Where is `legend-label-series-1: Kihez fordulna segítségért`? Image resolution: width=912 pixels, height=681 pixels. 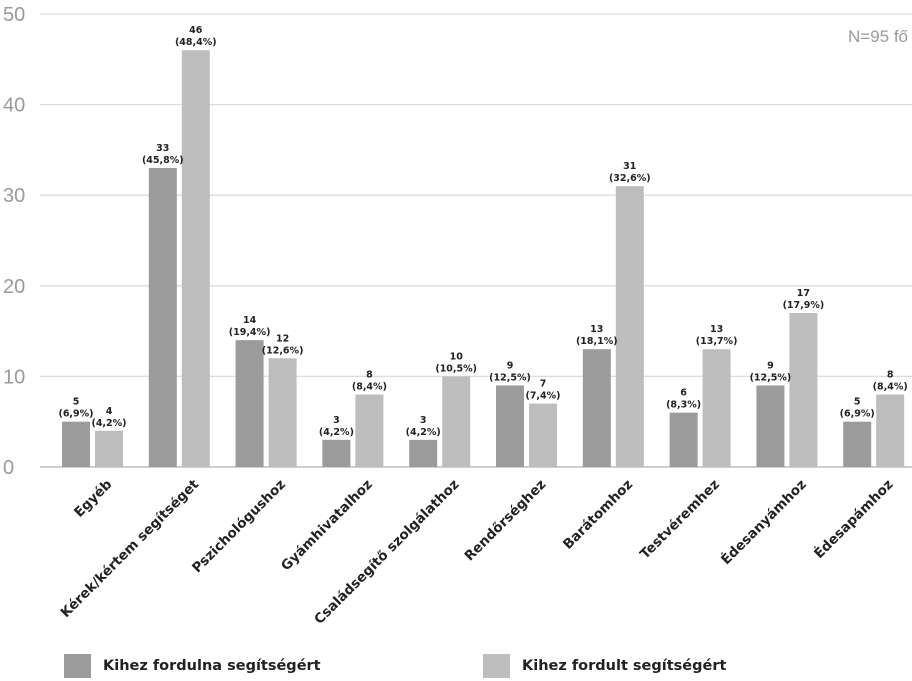
legend-label-series-1: Kihez fordulna segítségért is located at coordinates (212, 666).